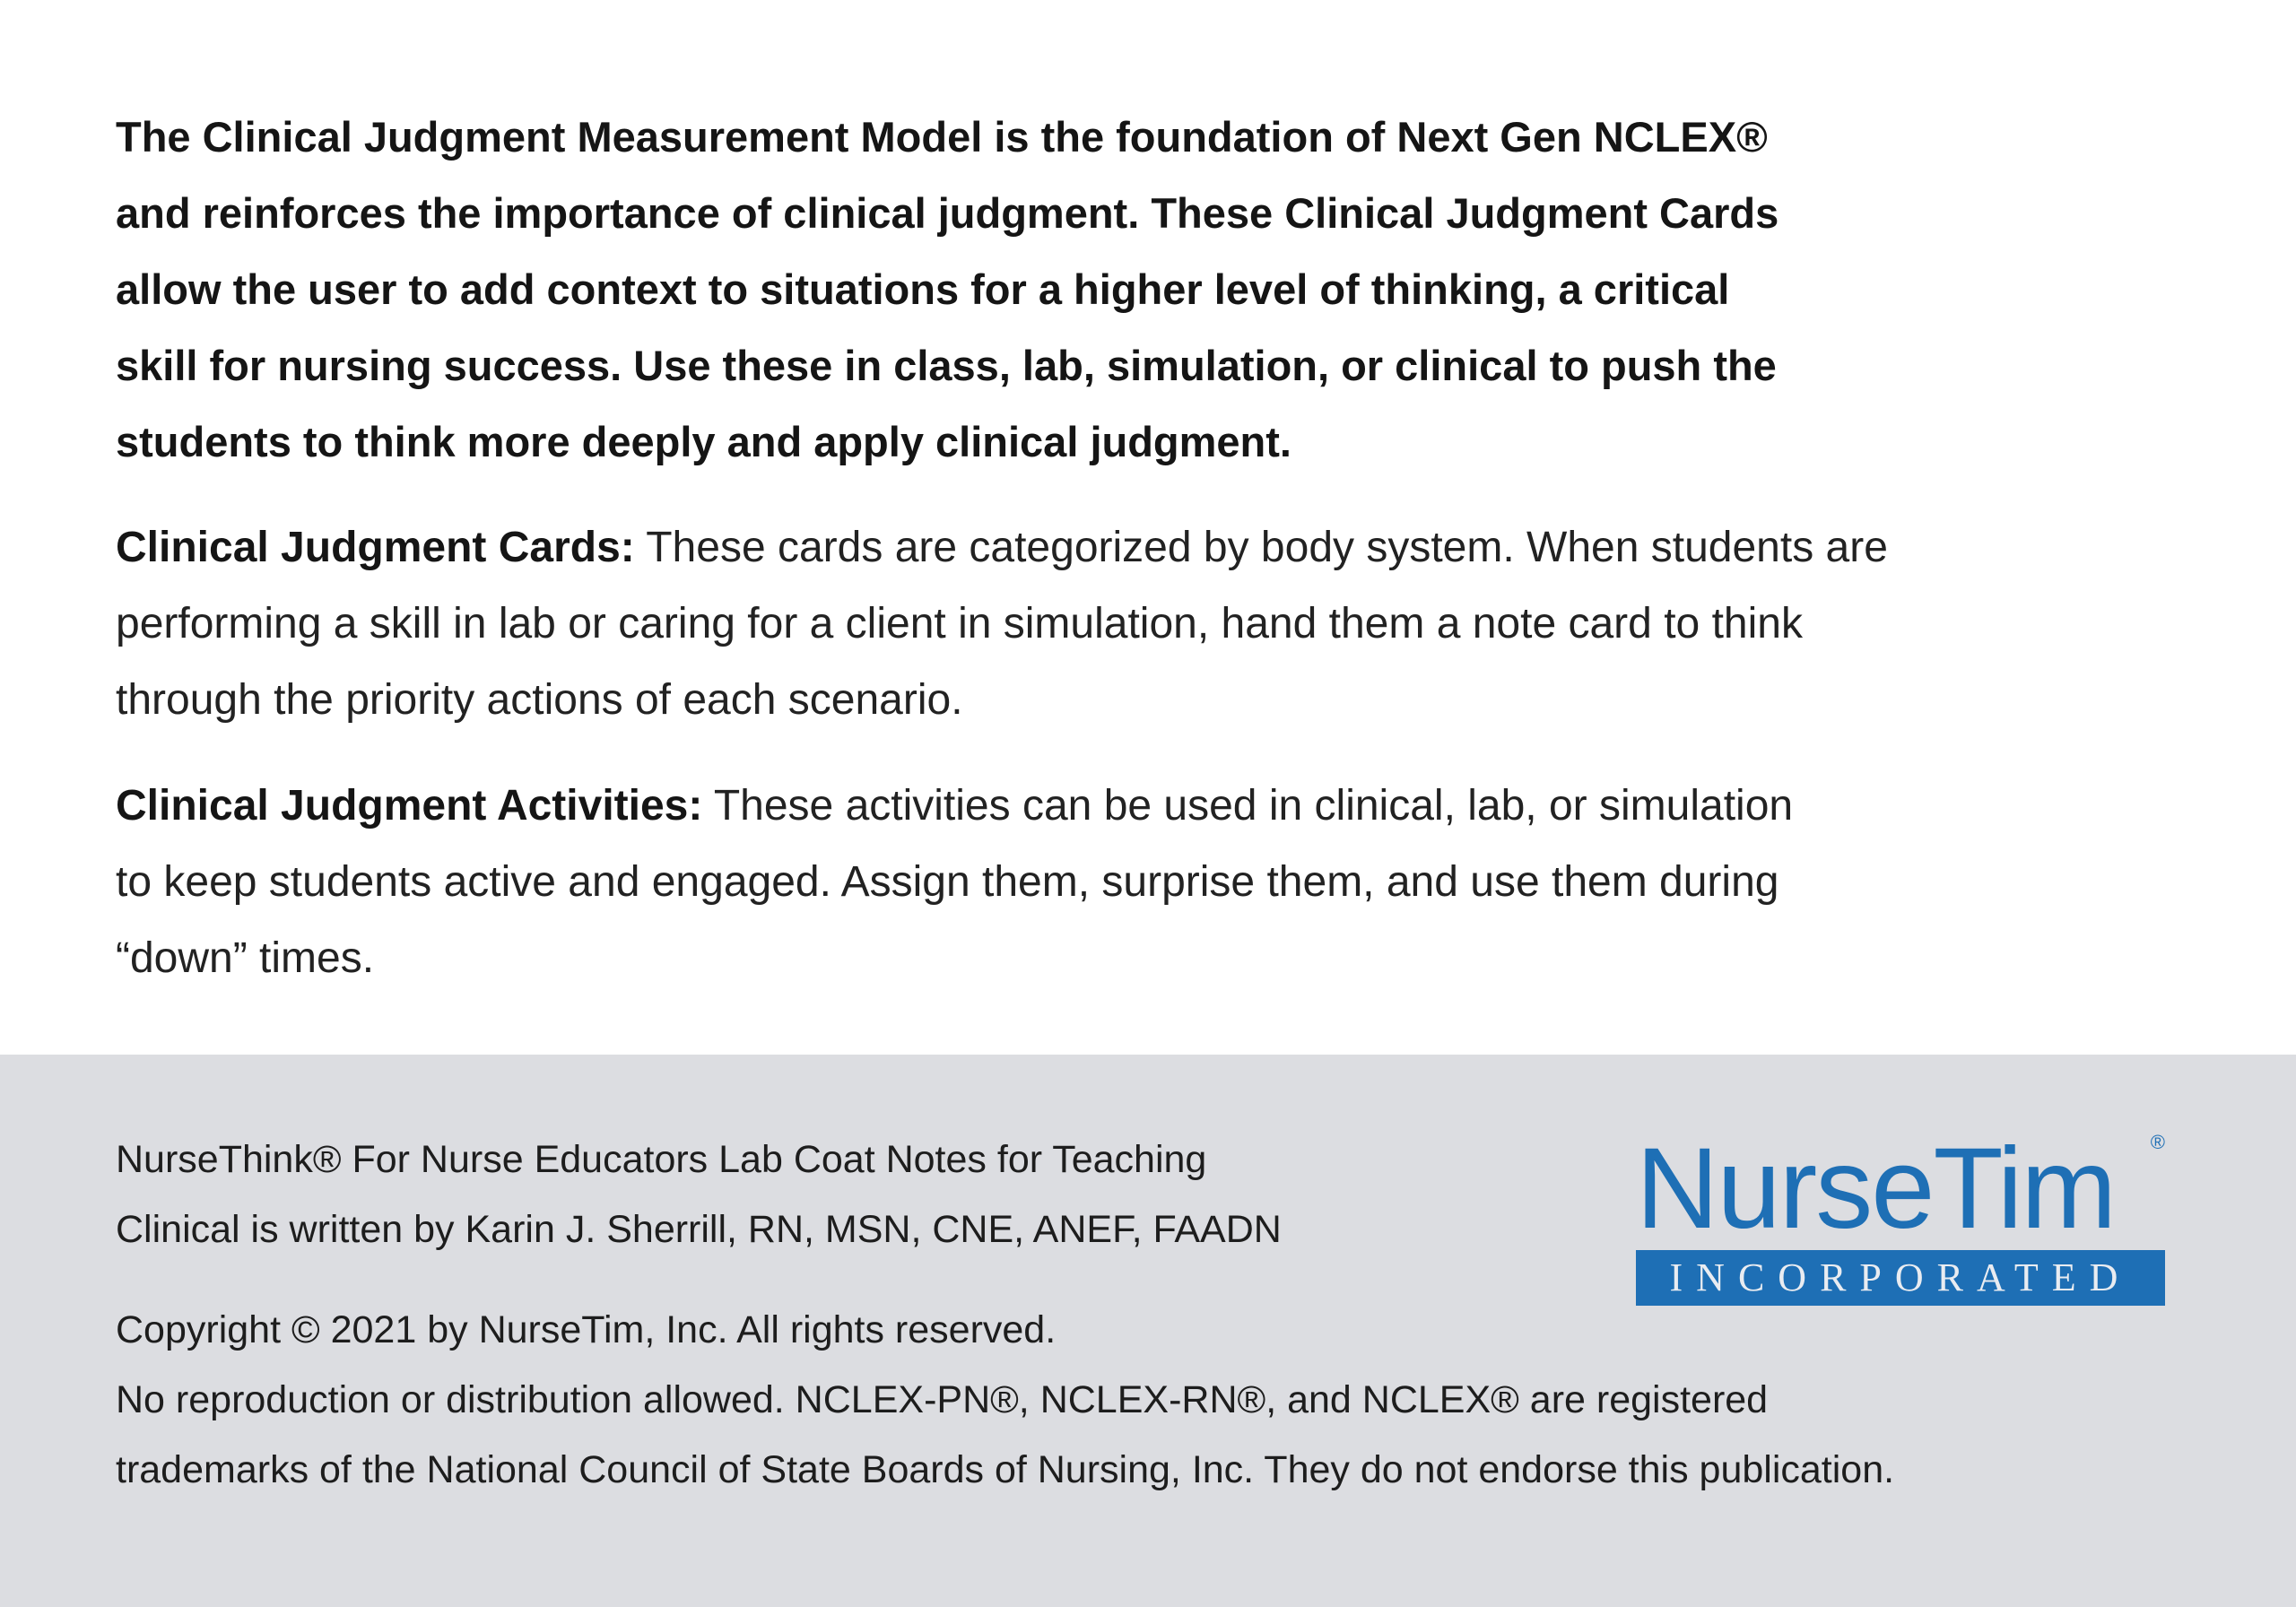 This screenshot has width=2296, height=1607. What do you see at coordinates (2157, 1142) in the screenshot?
I see `logo-registered-mark: ®` at bounding box center [2157, 1142].